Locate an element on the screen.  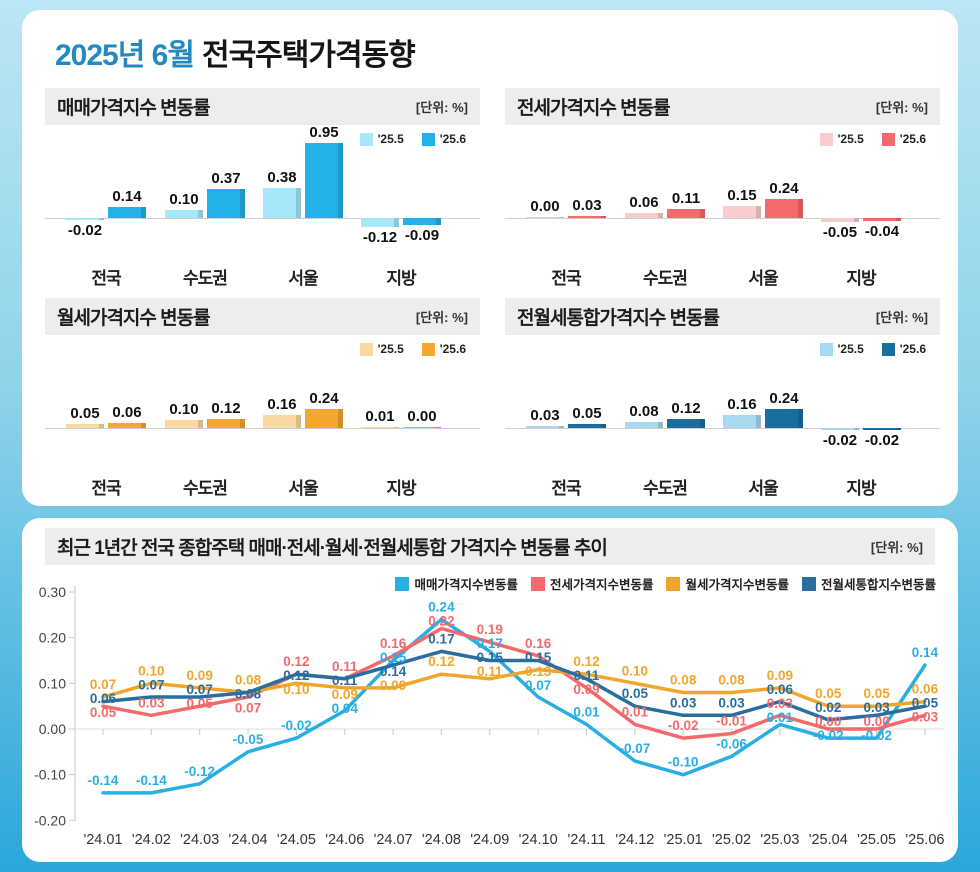
bar-value-label: 0.06 is located at coordinates (644, 202).